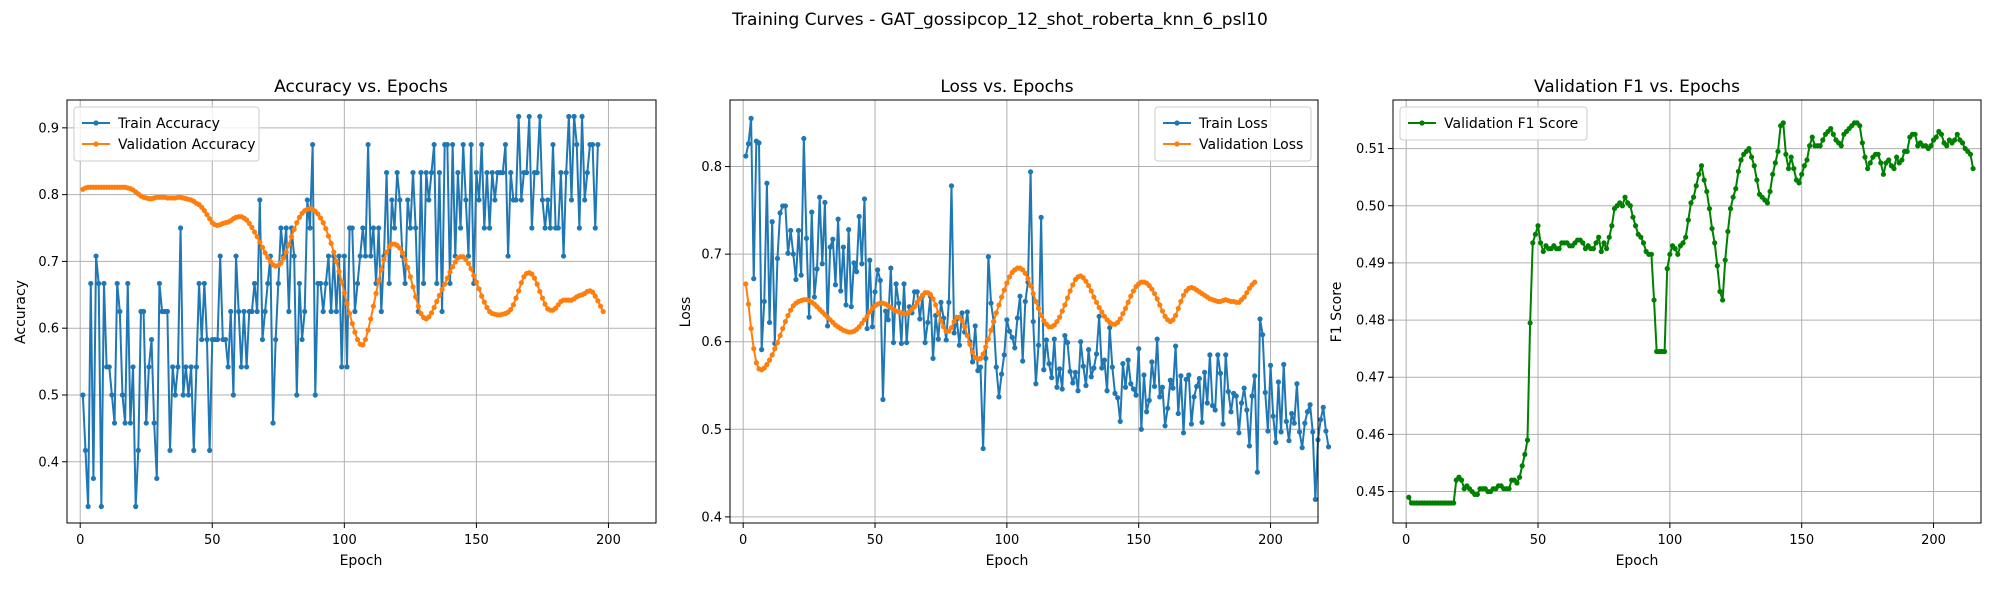 This screenshot has width=2000, height=600. What do you see at coordinates (21, 312) in the screenshot?
I see `accuracy-ylabel: Accuracy` at bounding box center [21, 312].